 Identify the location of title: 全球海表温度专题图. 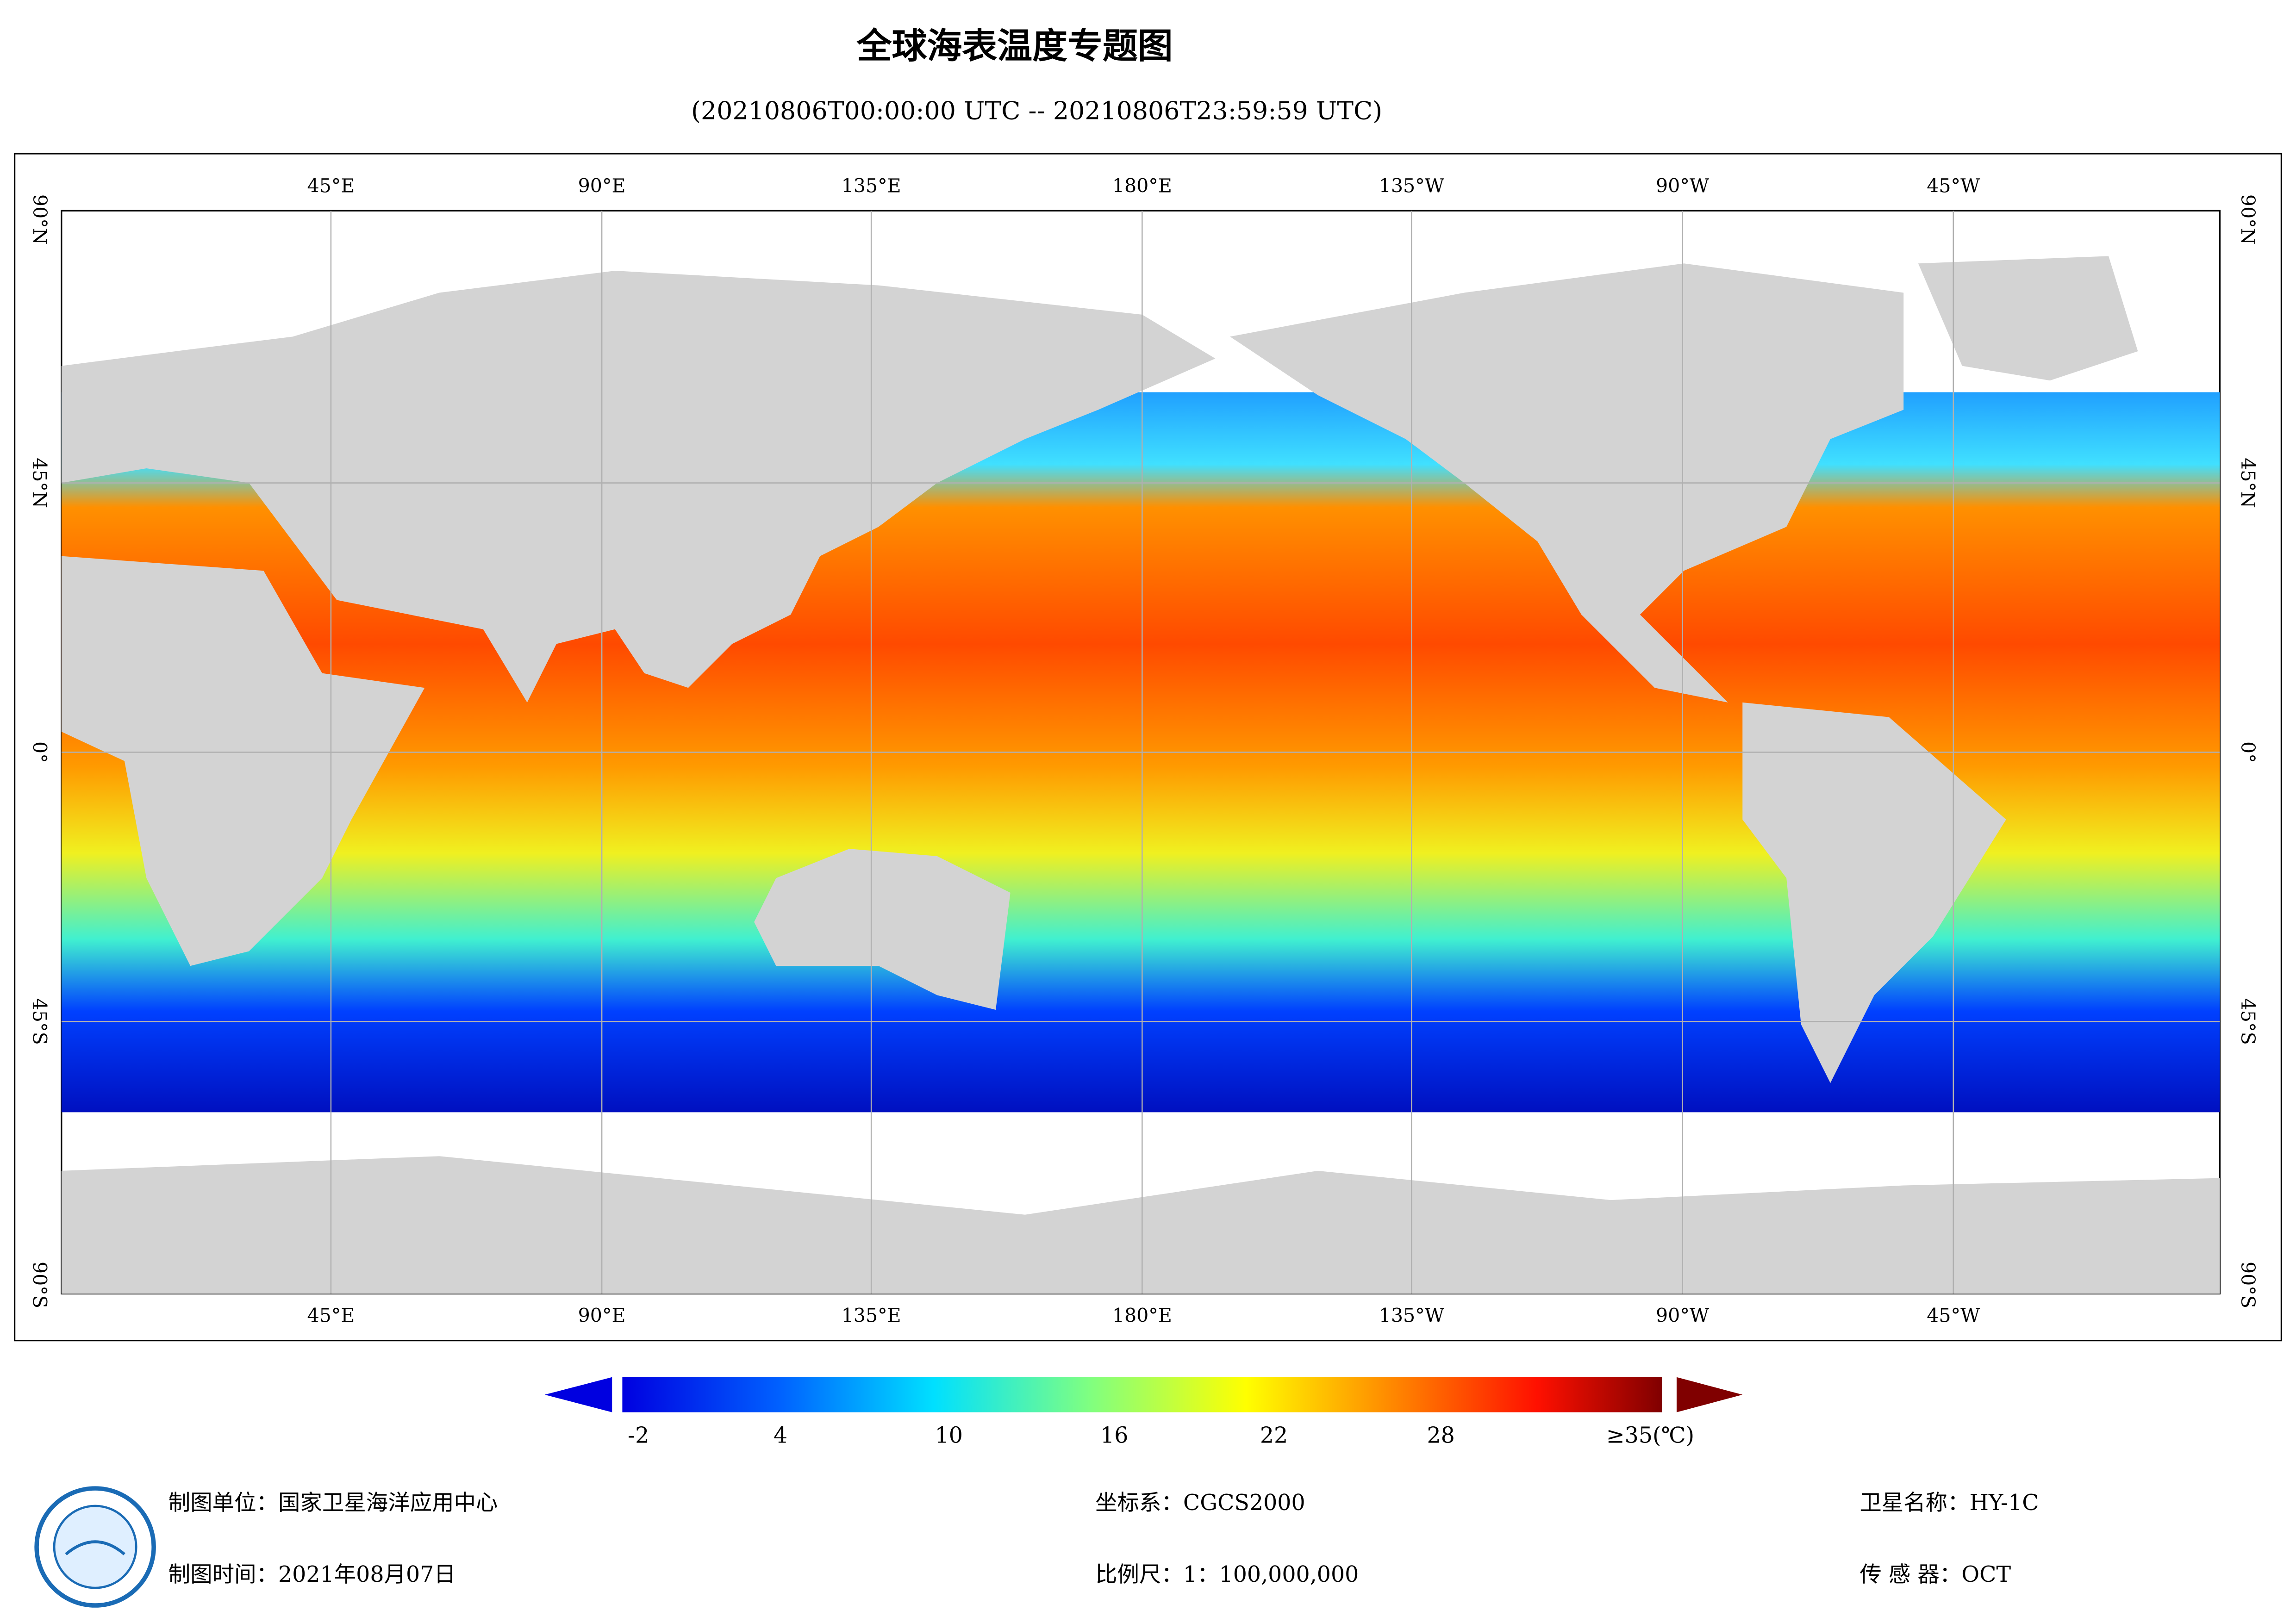
(1014, 45).